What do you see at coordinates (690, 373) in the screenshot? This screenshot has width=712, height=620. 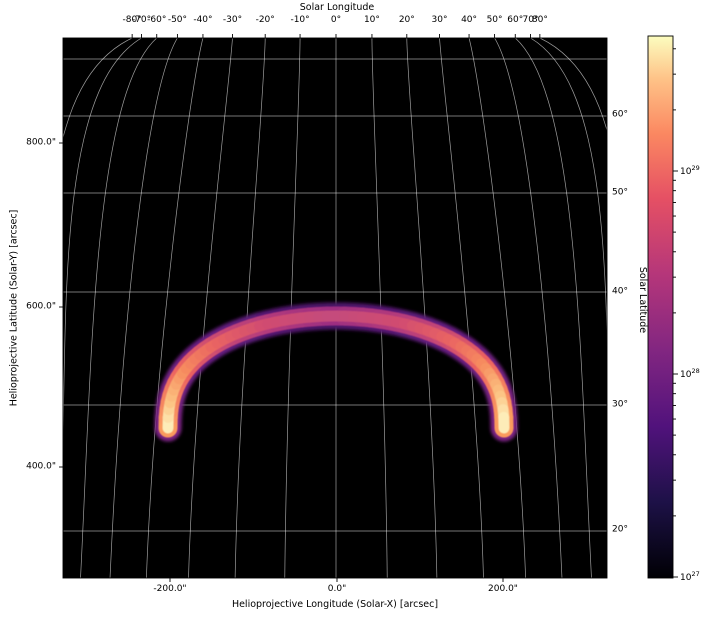 I see `colorbar-tick-label: 1028` at bounding box center [690, 373].